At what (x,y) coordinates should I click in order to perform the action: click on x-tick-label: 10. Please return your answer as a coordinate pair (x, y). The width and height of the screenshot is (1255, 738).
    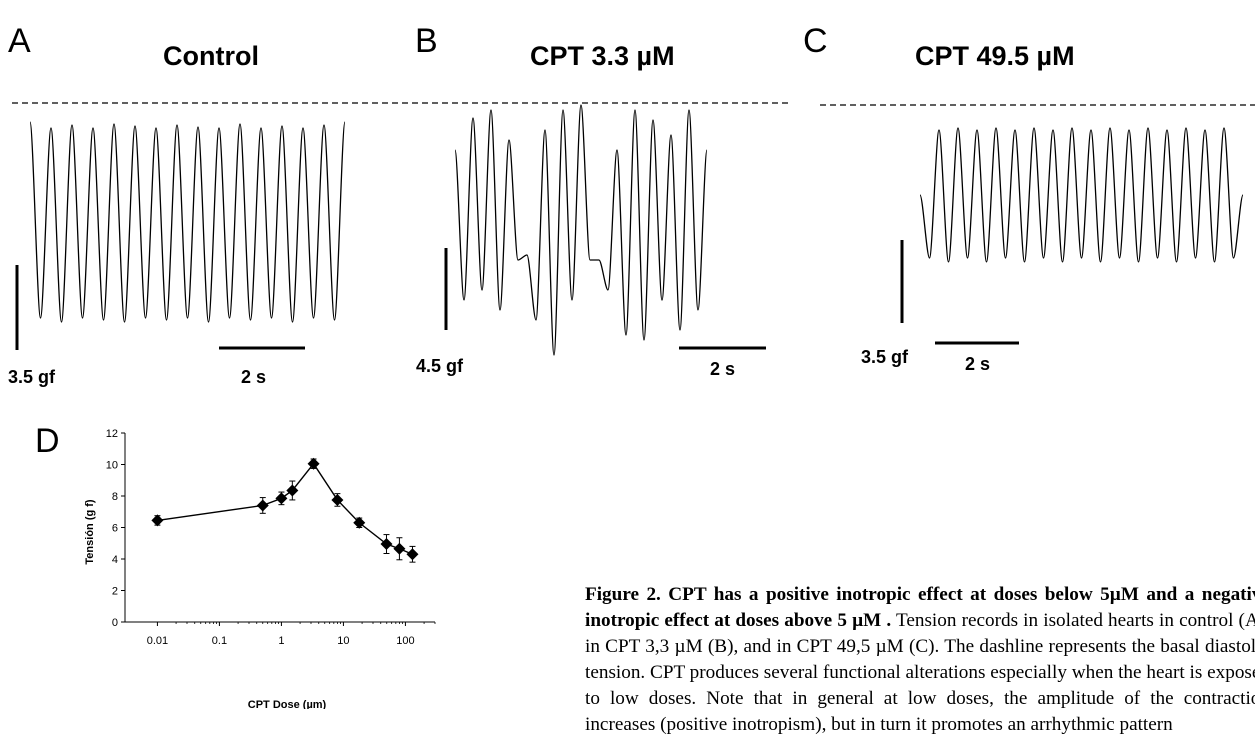
    Looking at the image, I should click on (343, 641).